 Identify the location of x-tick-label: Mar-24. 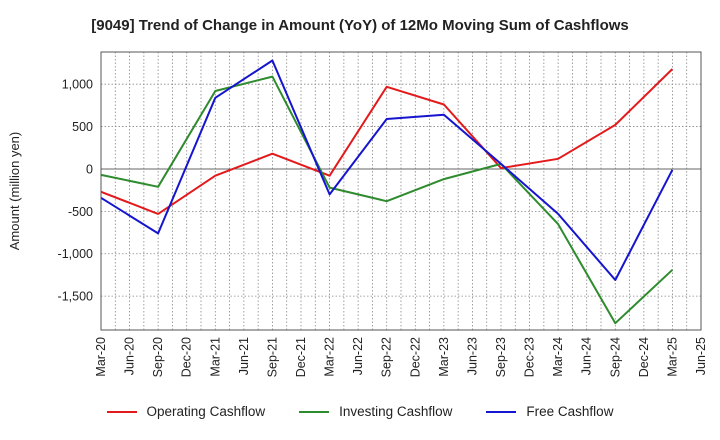
(558, 357).